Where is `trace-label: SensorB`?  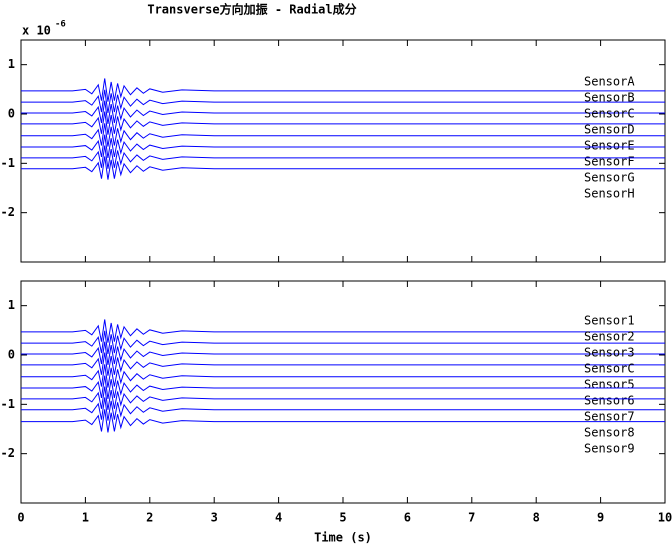 trace-label: SensorB is located at coordinates (609, 98).